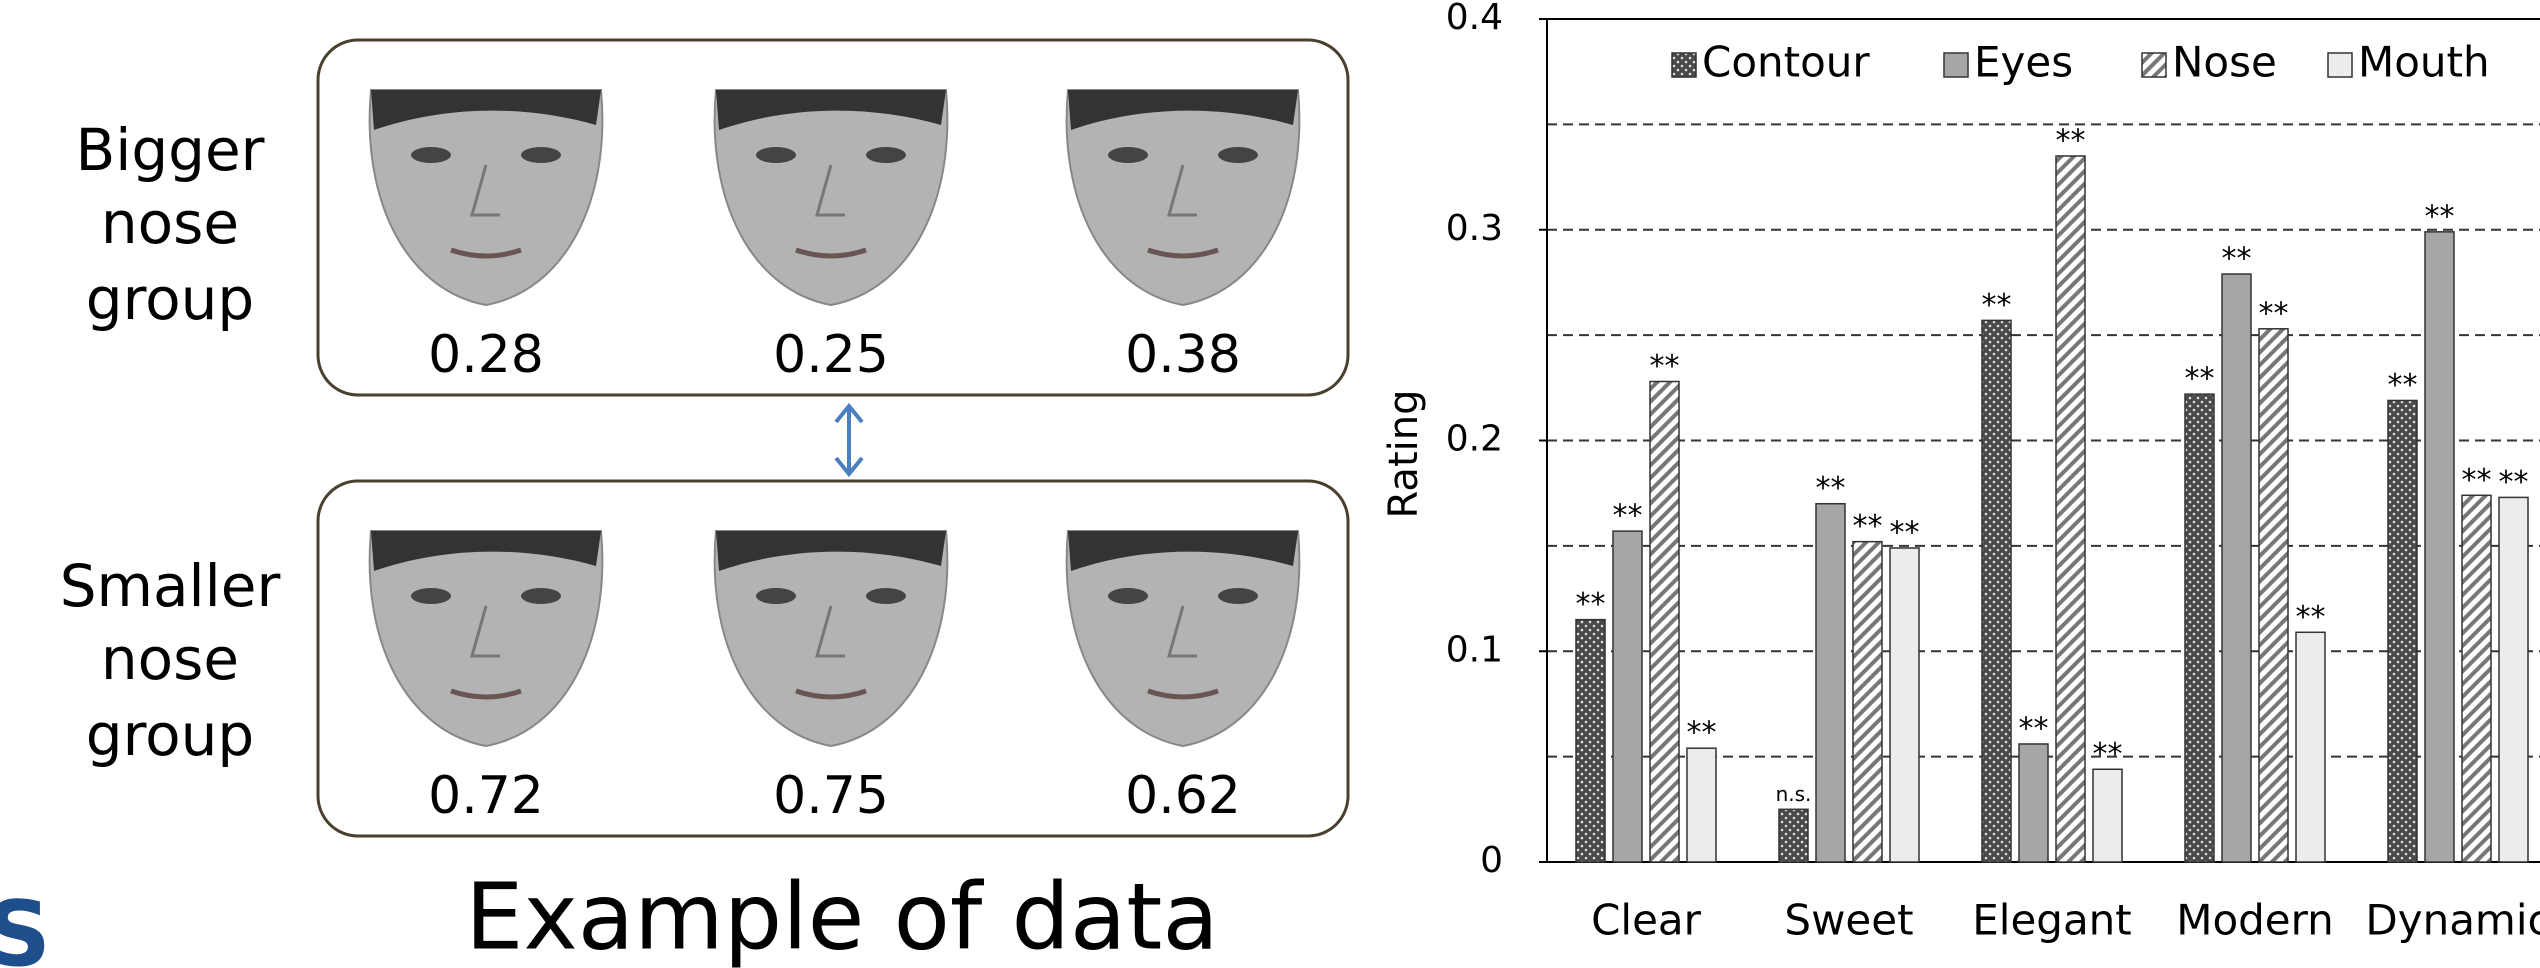  Describe the element at coordinates (2255, 920) in the screenshot. I see `x-tick-label: Modern` at that location.